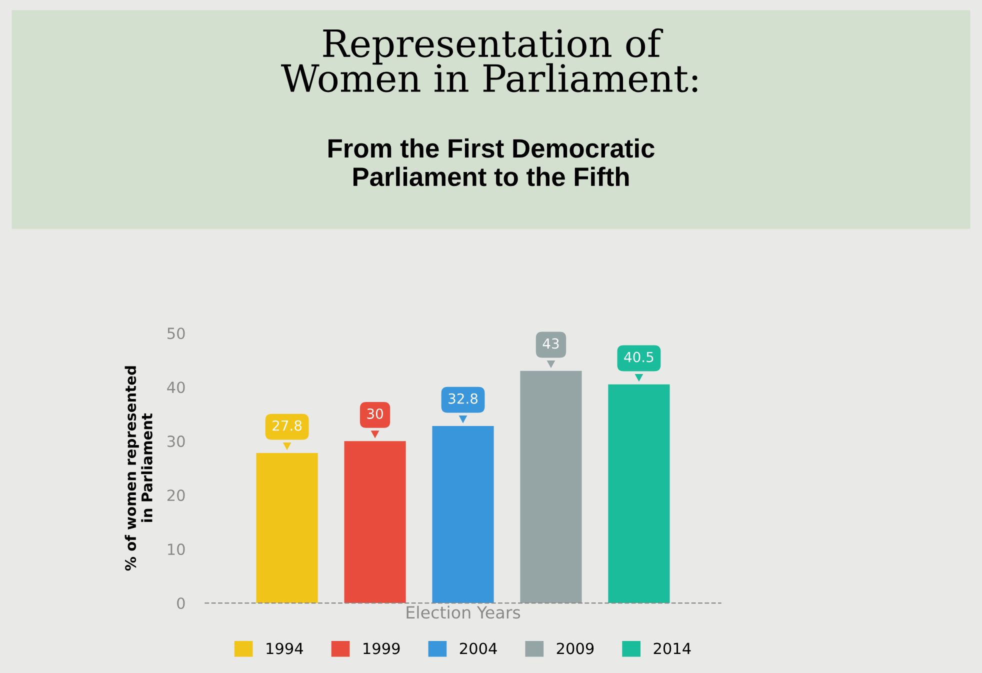 The height and width of the screenshot is (673, 982). Describe the element at coordinates (176, 388) in the screenshot. I see `y-tick-label: 40` at that location.